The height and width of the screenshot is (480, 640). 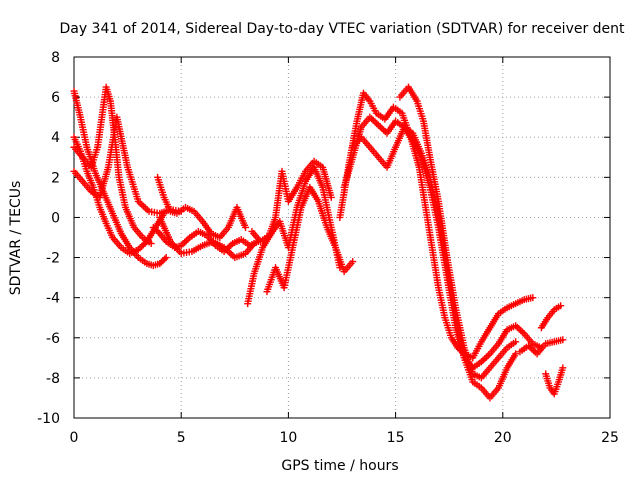 I want to click on y-tick-label: -10, so click(x=48, y=419).